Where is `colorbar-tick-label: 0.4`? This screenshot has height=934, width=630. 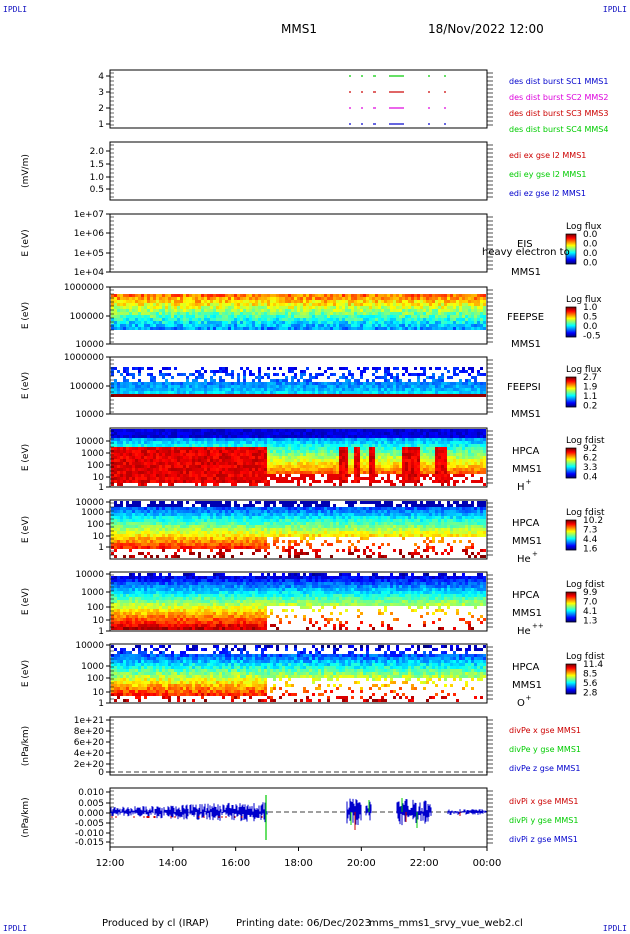
colorbar-tick-label: 0.4 is located at coordinates (590, 478).